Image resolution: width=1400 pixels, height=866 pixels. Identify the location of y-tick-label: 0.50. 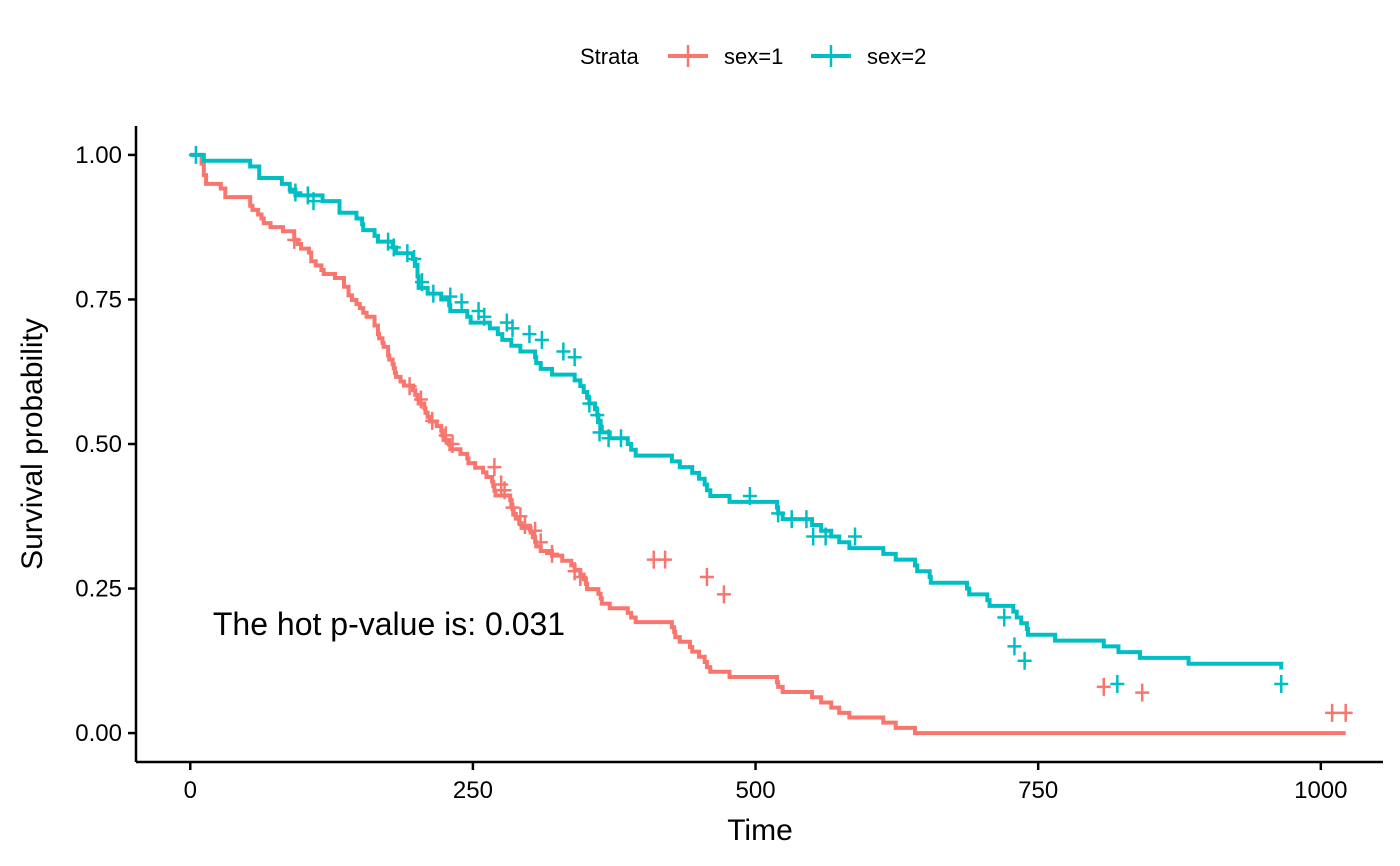
(98, 444).